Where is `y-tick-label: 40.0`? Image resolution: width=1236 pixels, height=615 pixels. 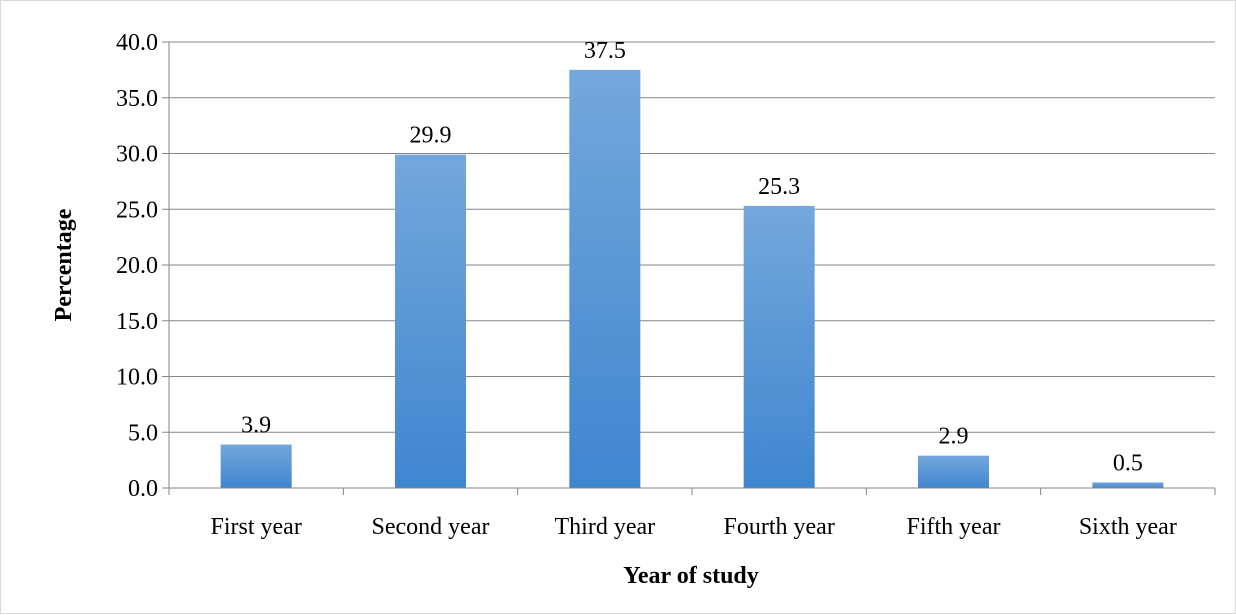 y-tick-label: 40.0 is located at coordinates (137, 43).